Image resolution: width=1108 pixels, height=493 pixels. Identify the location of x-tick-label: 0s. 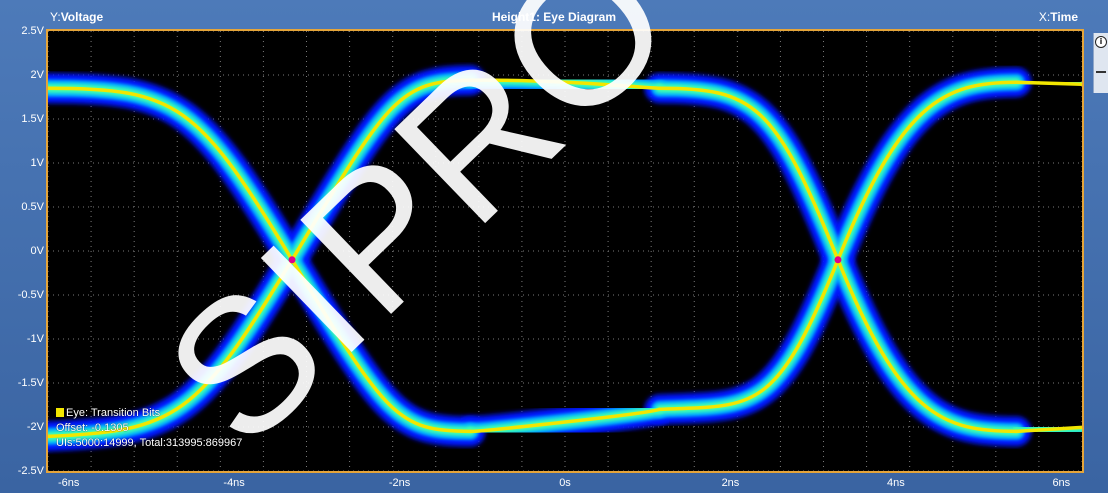
(565, 483).